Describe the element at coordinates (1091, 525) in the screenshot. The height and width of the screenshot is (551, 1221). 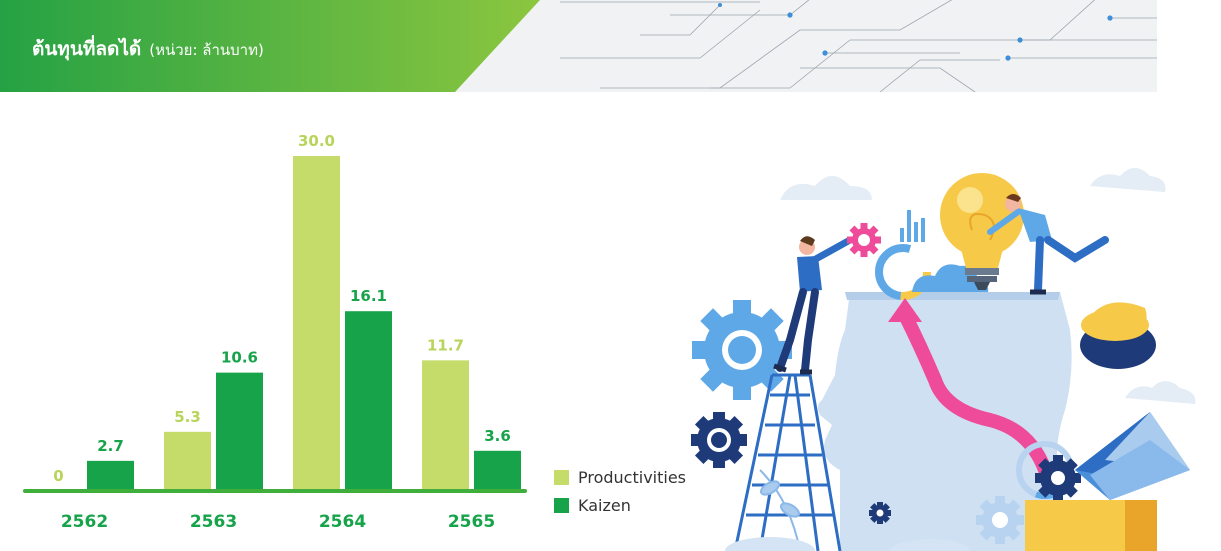
I see `package-icon` at that location.